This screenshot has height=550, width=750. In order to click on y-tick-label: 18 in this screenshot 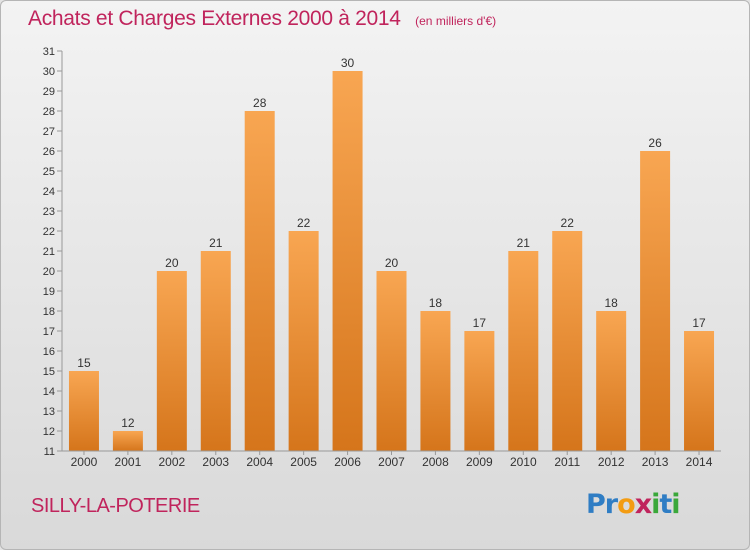, I will do `click(49, 312)`.